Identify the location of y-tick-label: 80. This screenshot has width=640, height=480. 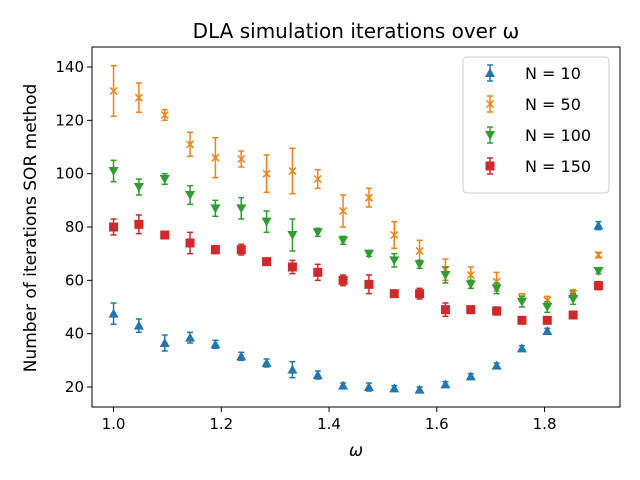
(74, 227).